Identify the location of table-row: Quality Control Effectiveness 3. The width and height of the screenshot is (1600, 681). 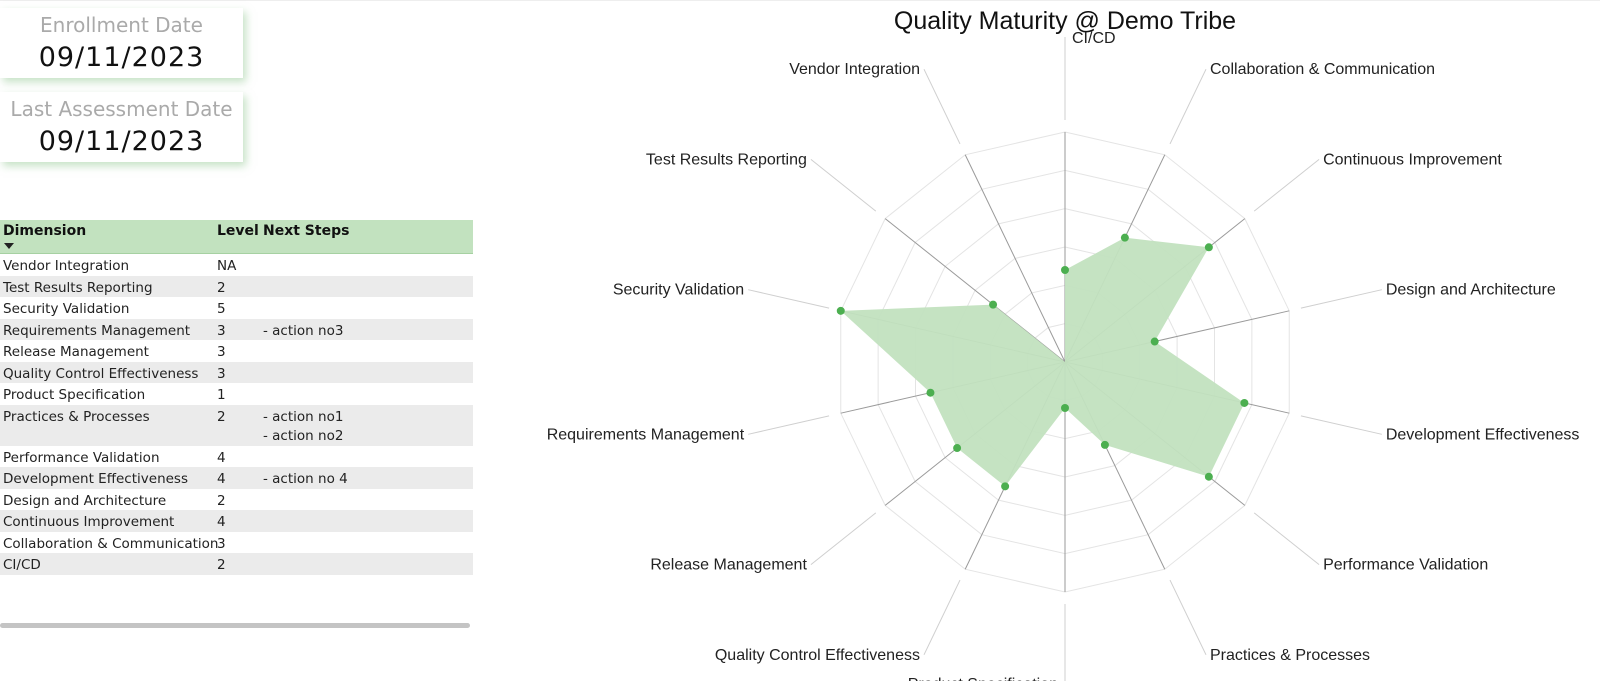
(236, 372).